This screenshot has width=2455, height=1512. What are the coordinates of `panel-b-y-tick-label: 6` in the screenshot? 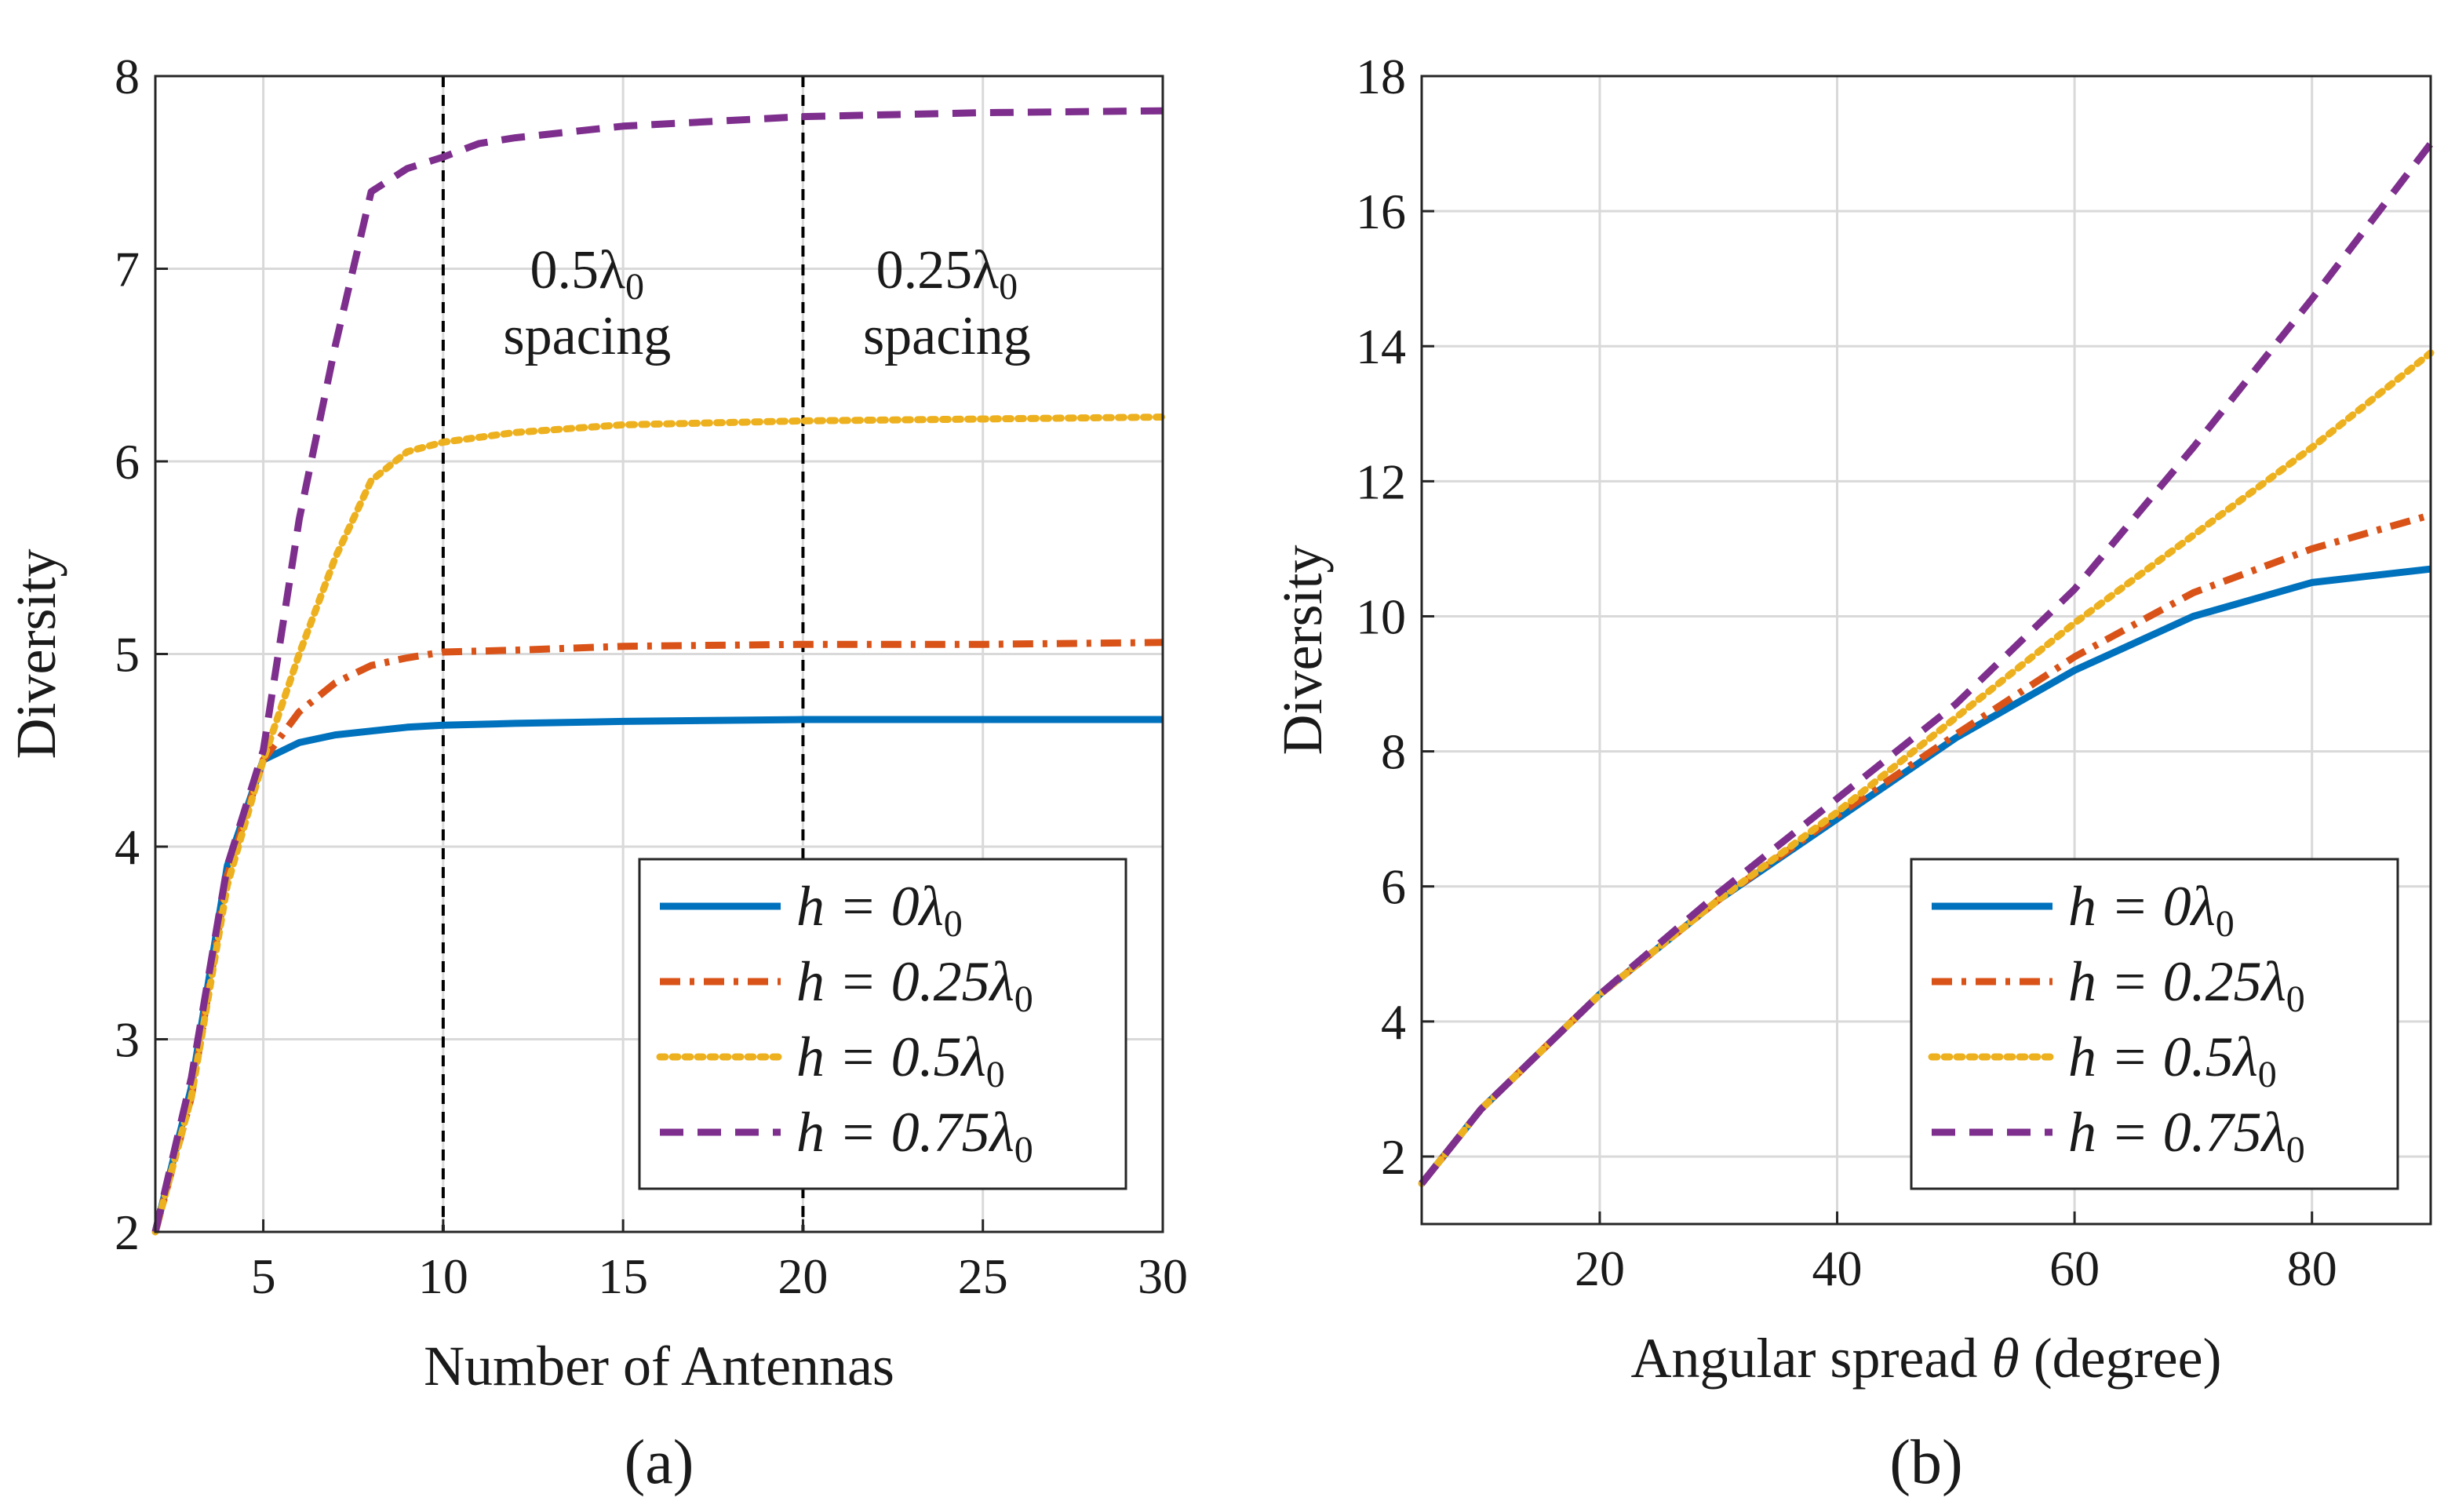 It's located at (1393, 887).